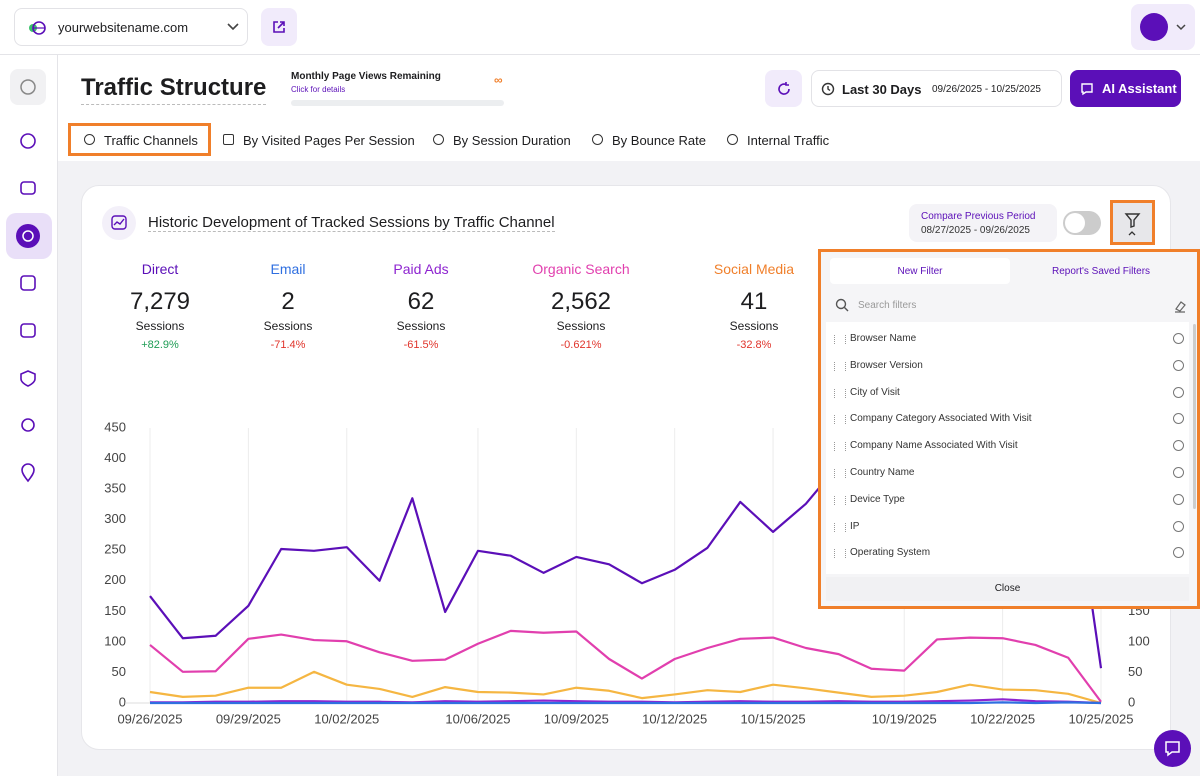  I want to click on x-tick-label: 10/22/2025, so click(1002, 718).